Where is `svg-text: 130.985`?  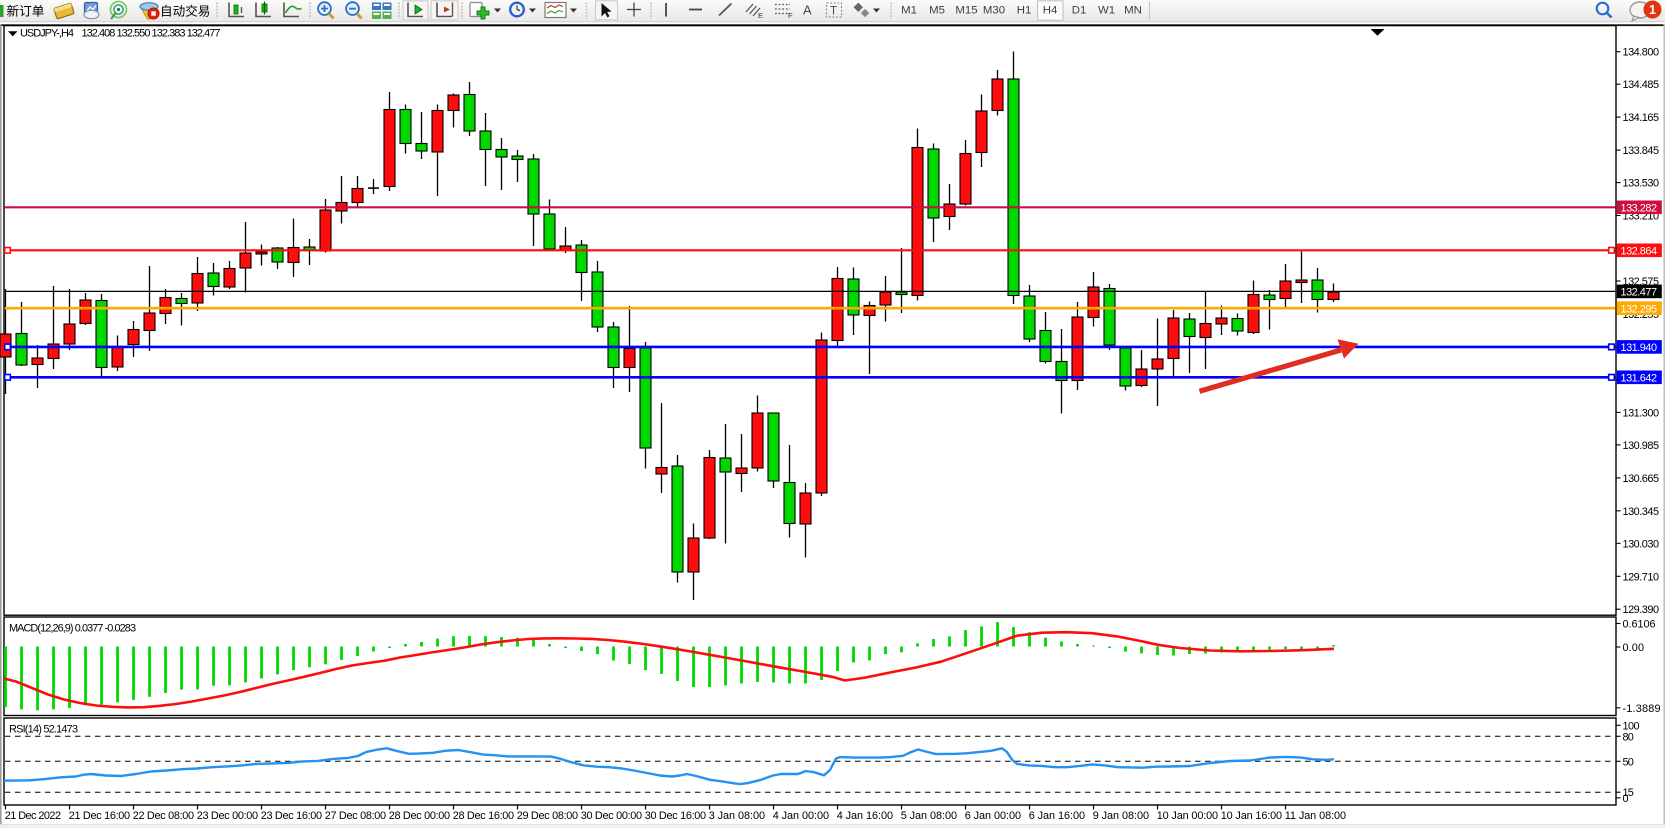 svg-text: 130.985 is located at coordinates (1641, 446).